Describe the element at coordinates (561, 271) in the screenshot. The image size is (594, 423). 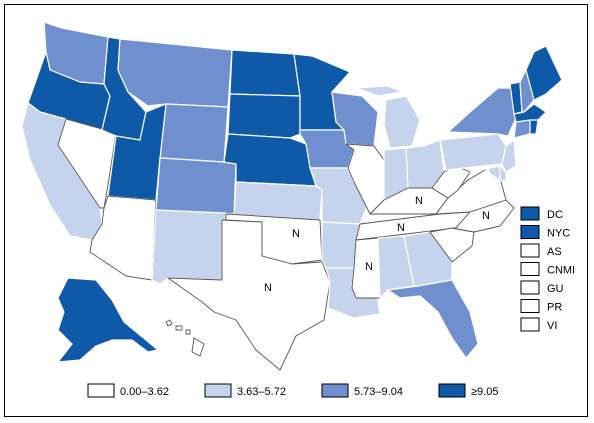
I see `territory-label-cnmi: CNMI` at that location.